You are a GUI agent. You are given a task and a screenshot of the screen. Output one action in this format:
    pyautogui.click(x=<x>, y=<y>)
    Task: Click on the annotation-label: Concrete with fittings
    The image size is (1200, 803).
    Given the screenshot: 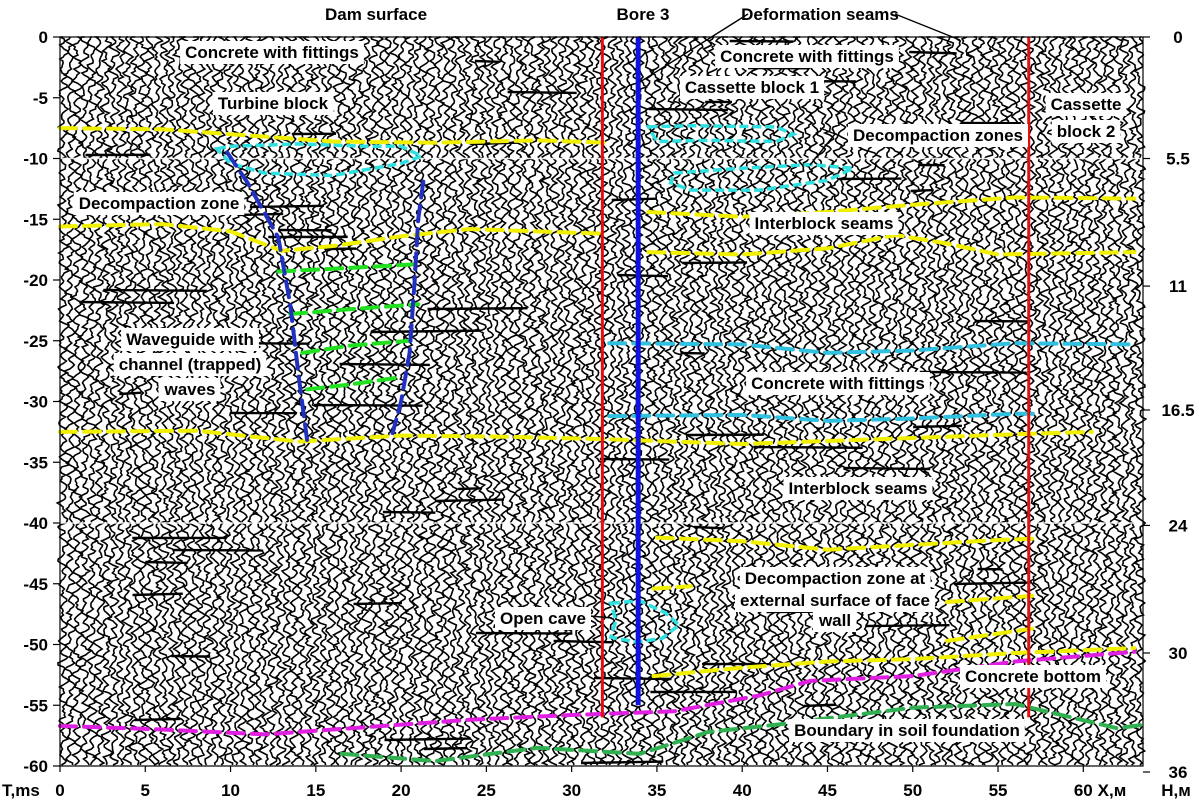 What is the action you would take?
    pyautogui.click(x=272, y=52)
    